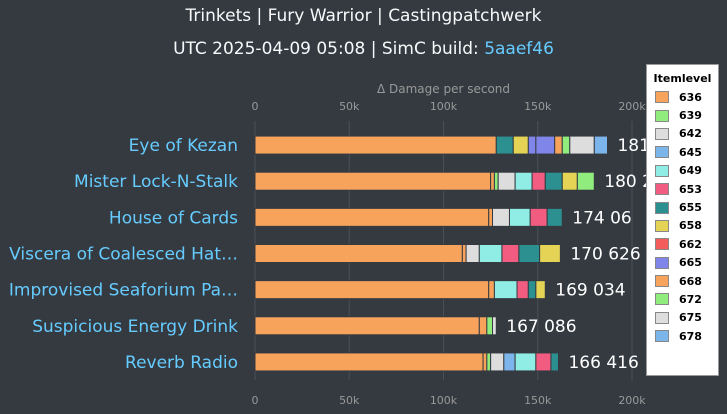 This screenshot has height=414, width=727. Describe the element at coordinates (349, 400) in the screenshot. I see `tick-label-bottom: 50k` at that location.